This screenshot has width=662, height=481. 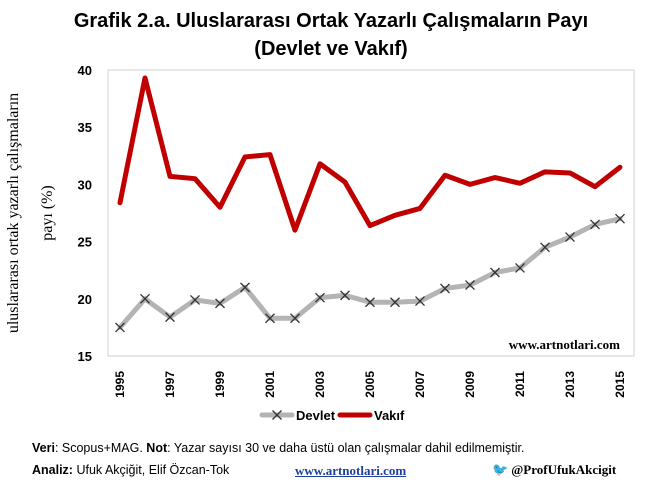 What do you see at coordinates (220, 303) in the screenshot?
I see `data-point-devlet-1999` at bounding box center [220, 303].